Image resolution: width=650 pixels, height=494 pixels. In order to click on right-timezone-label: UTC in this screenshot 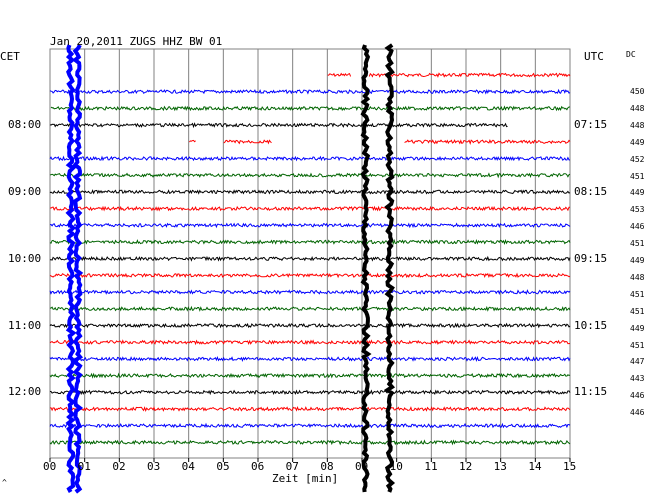, I will do `click(594, 56)`.